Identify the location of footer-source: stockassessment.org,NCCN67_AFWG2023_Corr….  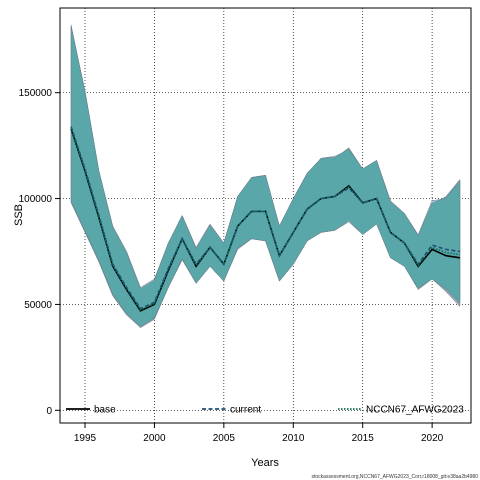
(395, 477).